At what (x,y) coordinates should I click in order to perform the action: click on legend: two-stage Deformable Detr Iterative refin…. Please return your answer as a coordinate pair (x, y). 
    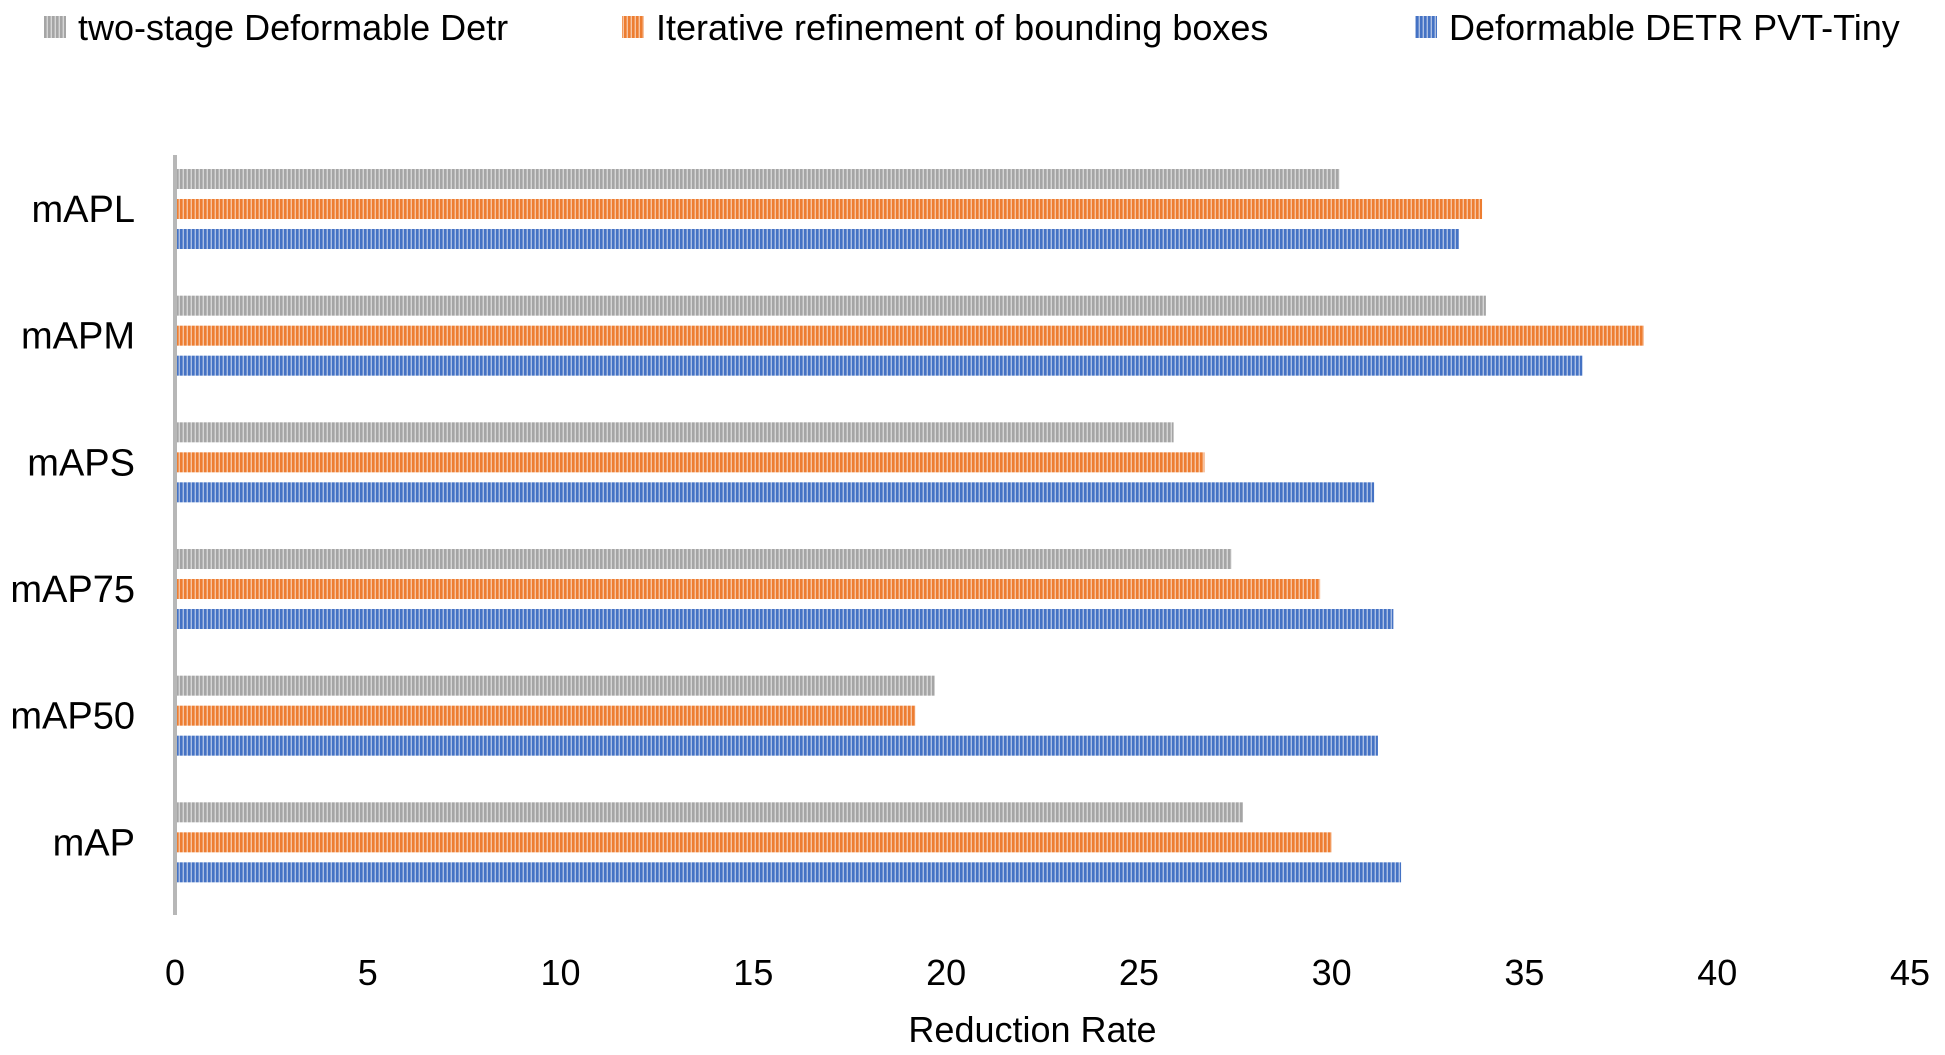
    Looking at the image, I should click on (972, 27).